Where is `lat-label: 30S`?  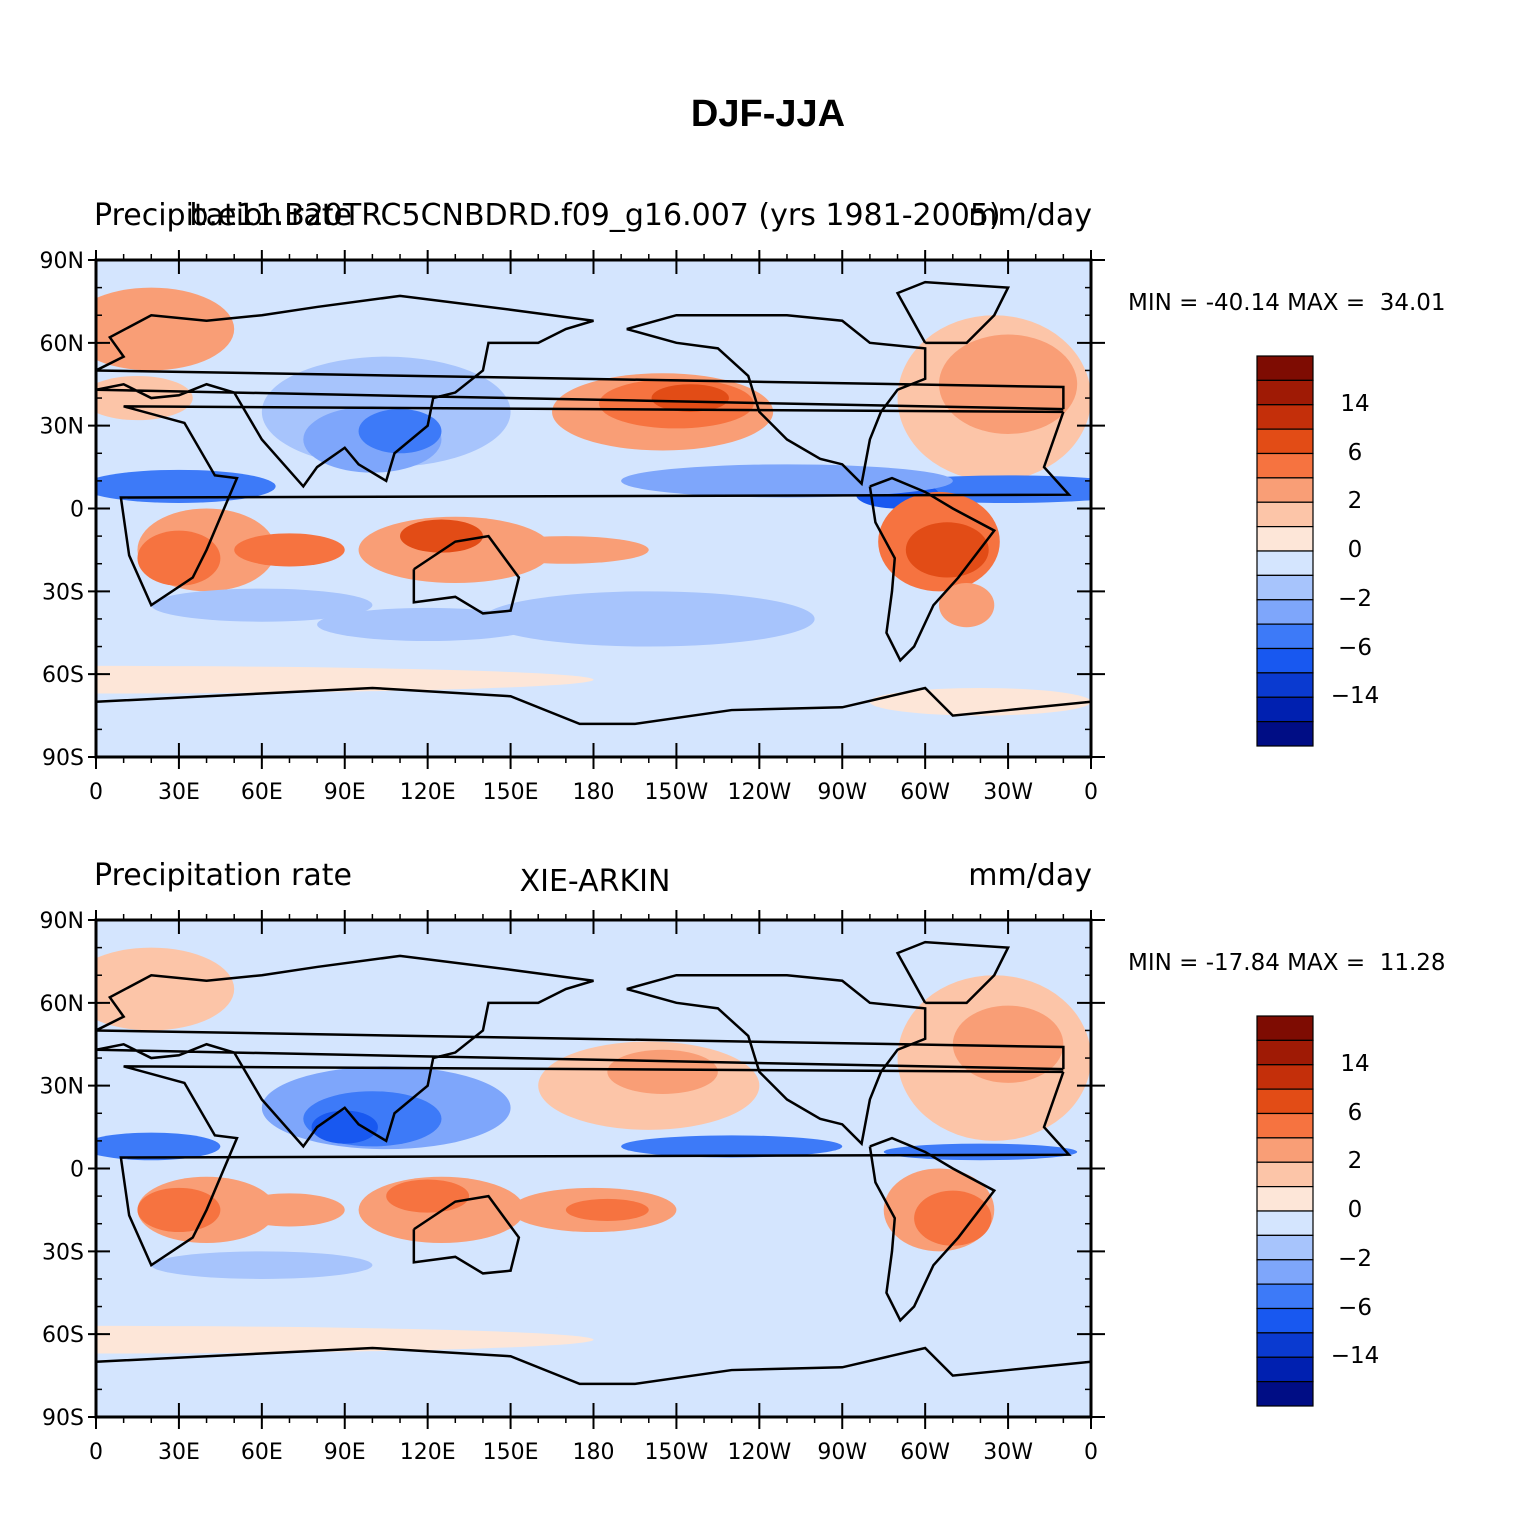 lat-label: 30S is located at coordinates (63, 592).